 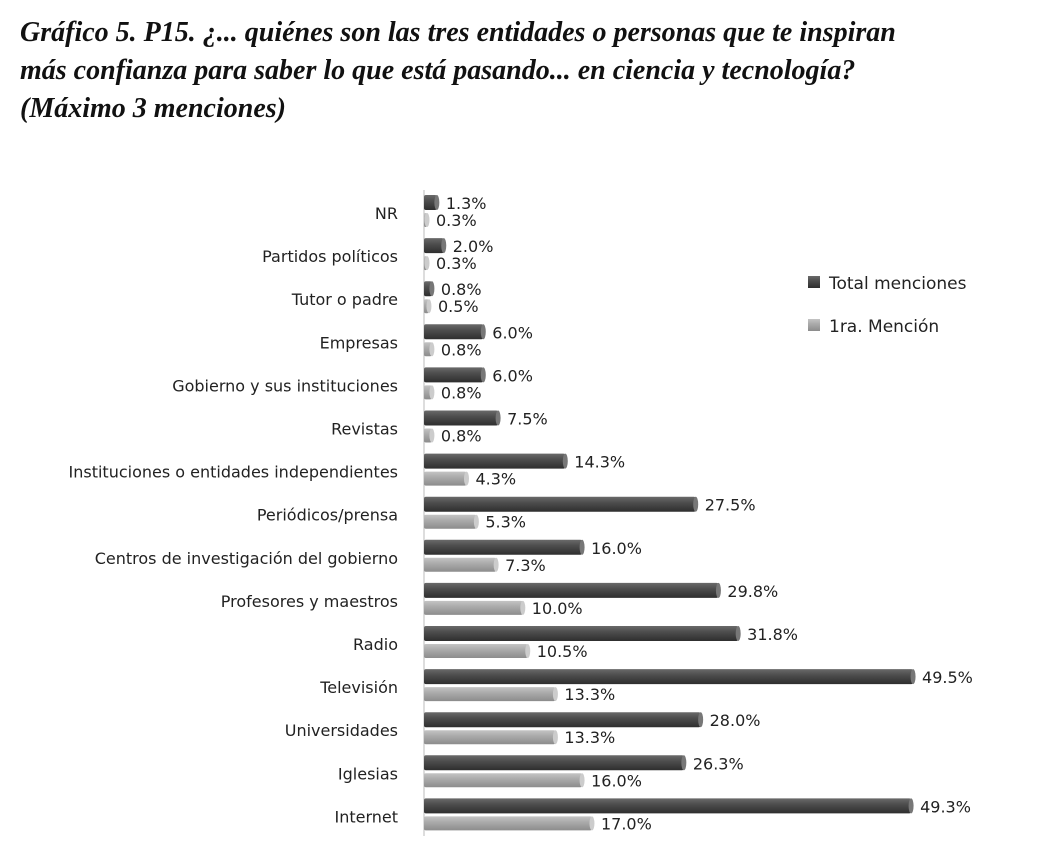 What do you see at coordinates (386, 213) in the screenshot?
I see `category-label: NR` at bounding box center [386, 213].